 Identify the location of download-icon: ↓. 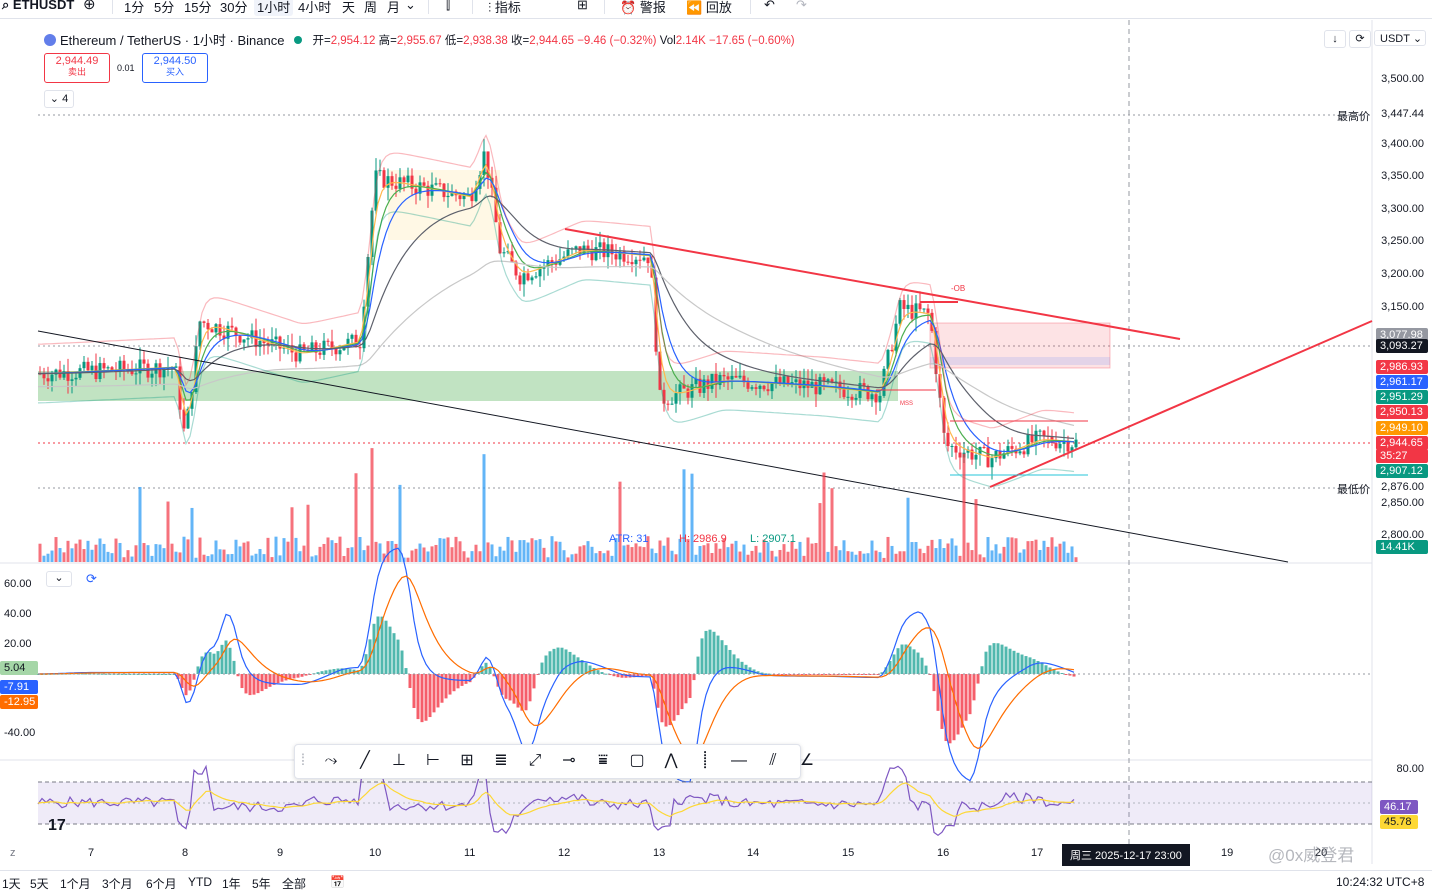
(1335, 39).